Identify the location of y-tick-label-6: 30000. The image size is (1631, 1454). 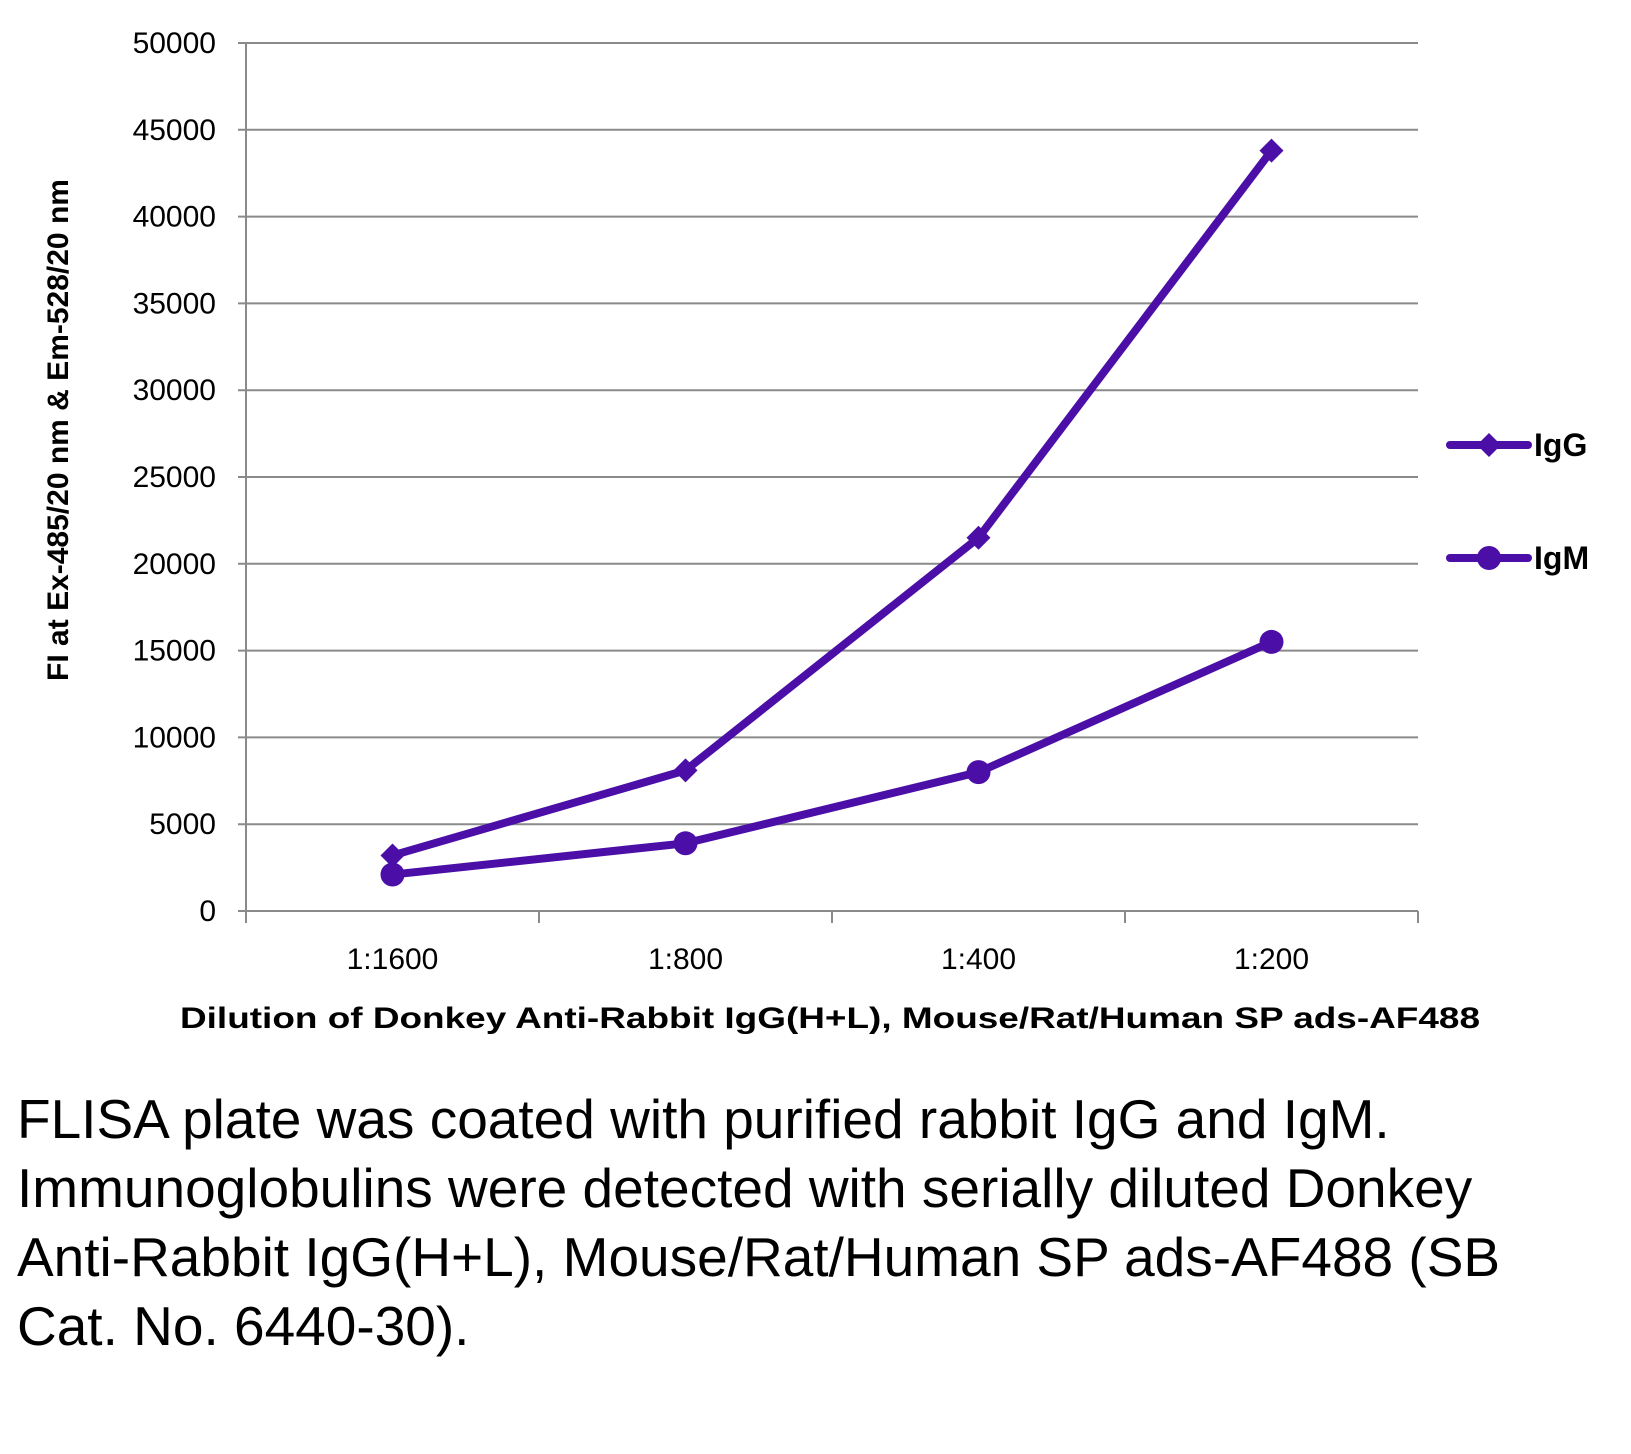
(174, 390).